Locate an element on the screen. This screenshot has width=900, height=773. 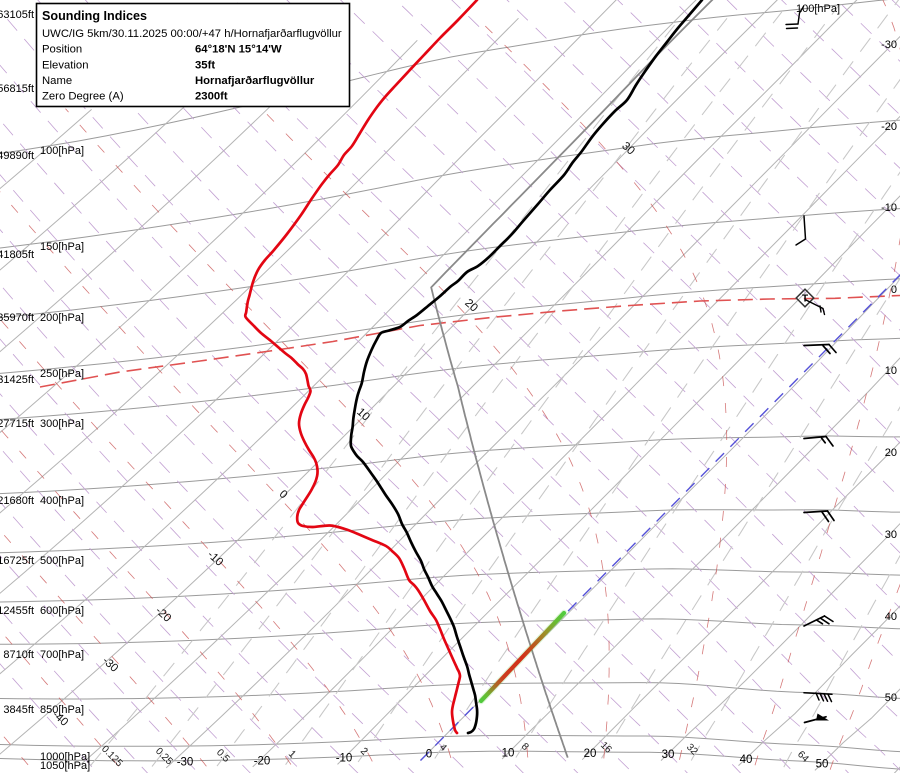
svg-text: 12455ft is located at coordinates (17, 611).